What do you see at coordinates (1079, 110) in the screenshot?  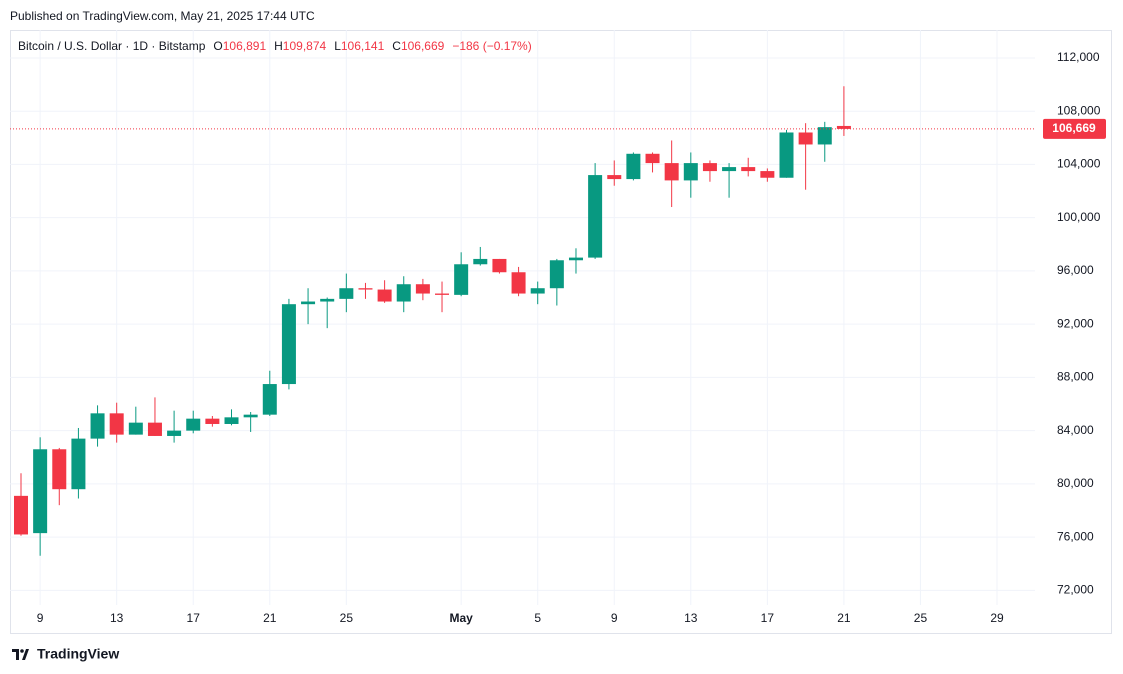 I see `y-tick-label: 108,000` at bounding box center [1079, 110].